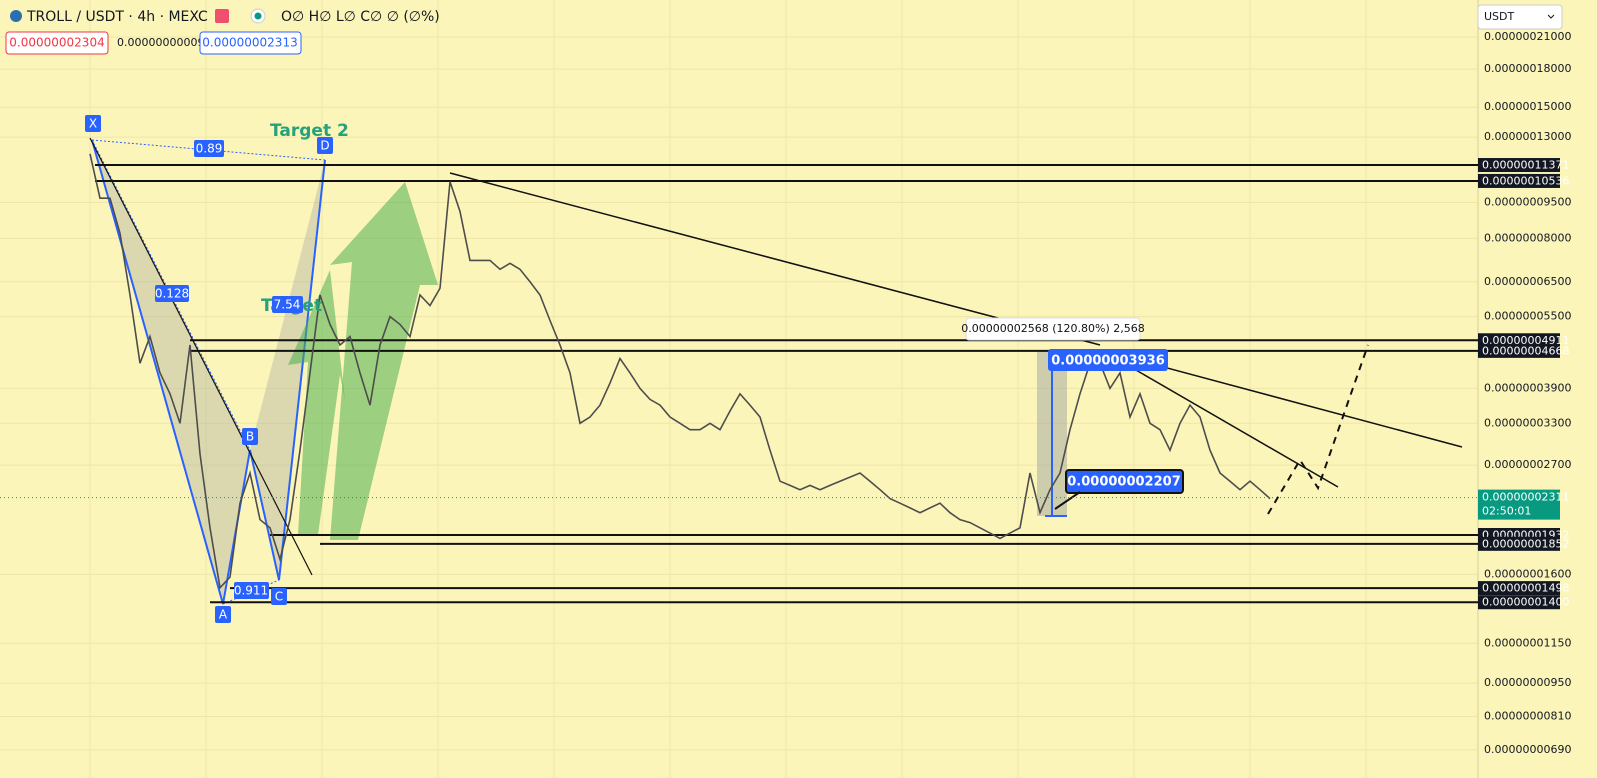  What do you see at coordinates (1525, 588) in the screenshot?
I see `level-label: 0.00000001498` at bounding box center [1525, 588].